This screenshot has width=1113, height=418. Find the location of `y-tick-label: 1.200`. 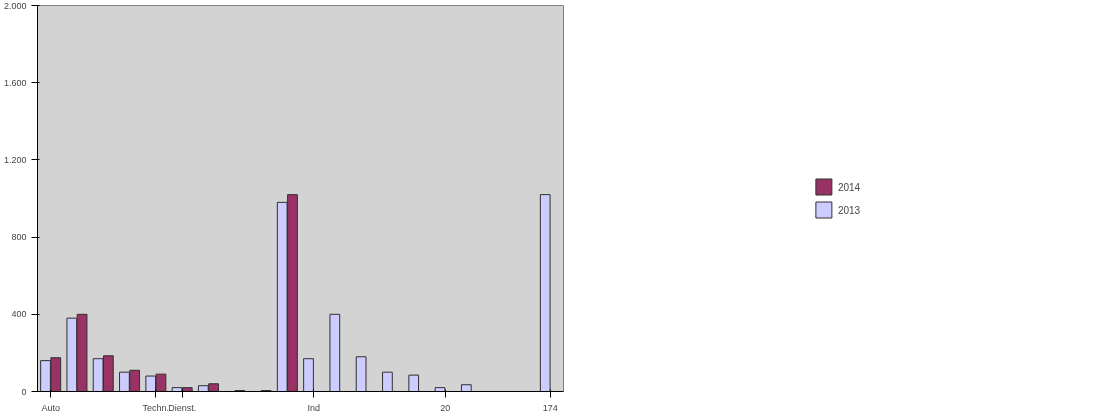

y-tick-label: 1.200 is located at coordinates (15, 159).